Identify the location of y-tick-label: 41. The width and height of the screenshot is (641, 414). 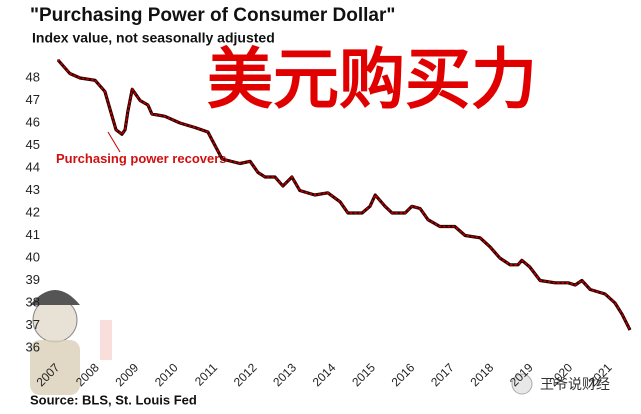
(33, 234).